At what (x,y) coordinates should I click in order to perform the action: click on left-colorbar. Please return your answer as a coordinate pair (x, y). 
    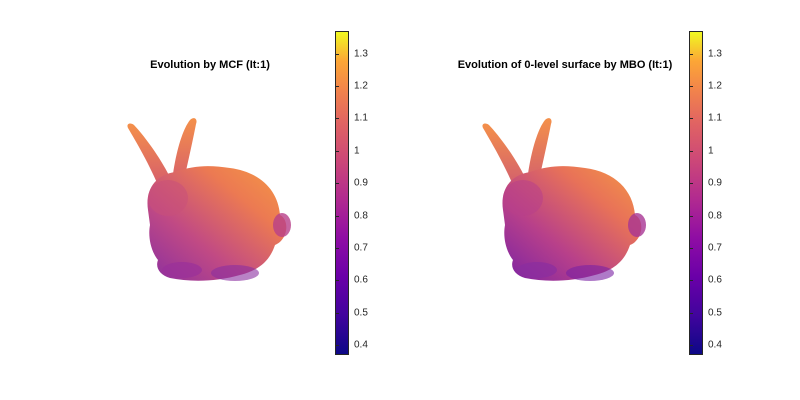
    Looking at the image, I should click on (342, 193).